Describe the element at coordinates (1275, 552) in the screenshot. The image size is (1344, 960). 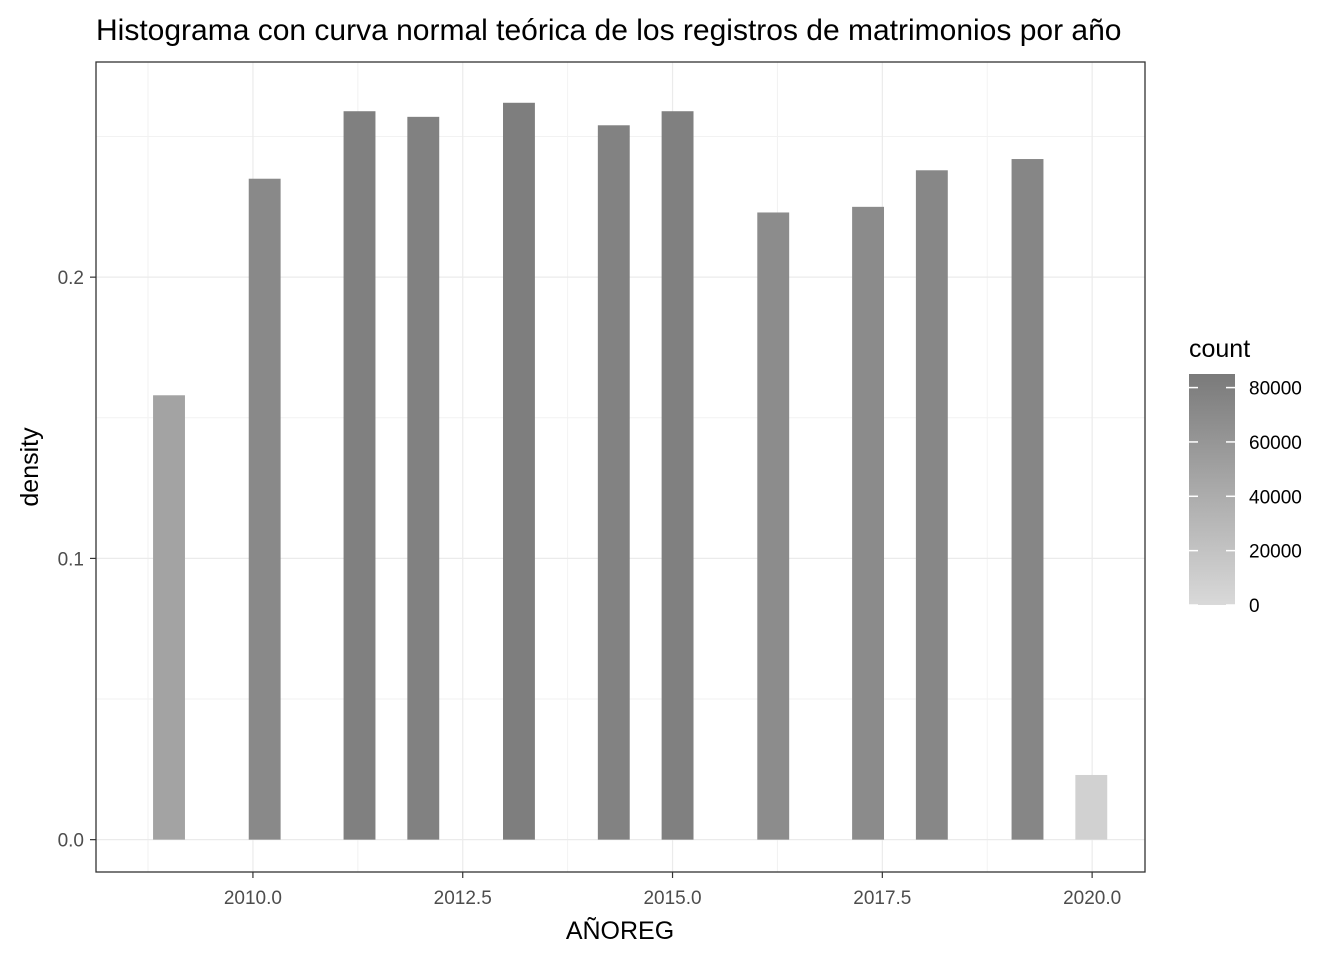
I see `legend-break-label: 20000` at that location.